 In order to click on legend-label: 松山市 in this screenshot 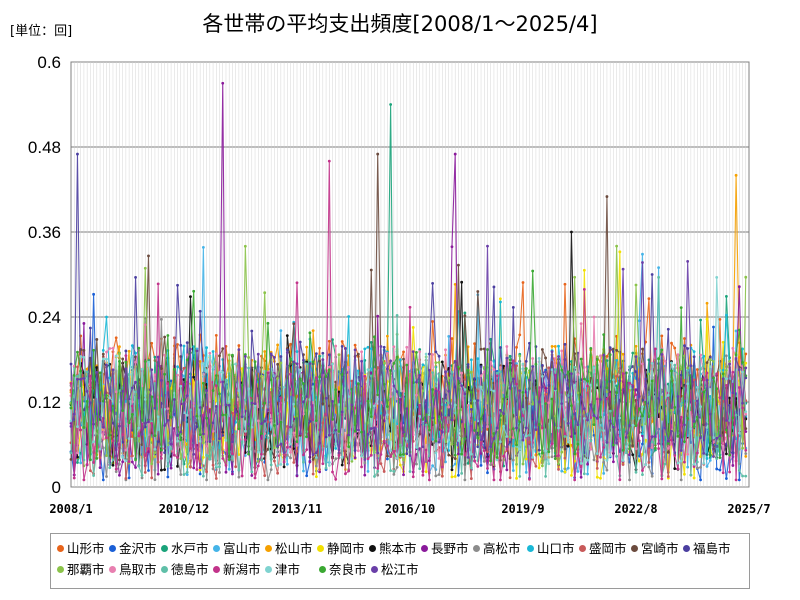, I will do `click(294, 548)`.